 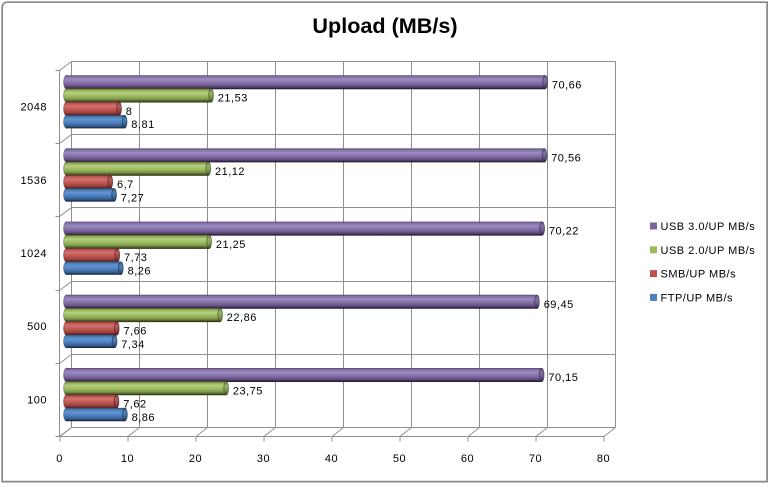 What do you see at coordinates (132, 198) in the screenshot?
I see `svg-text: 7,27` at bounding box center [132, 198].